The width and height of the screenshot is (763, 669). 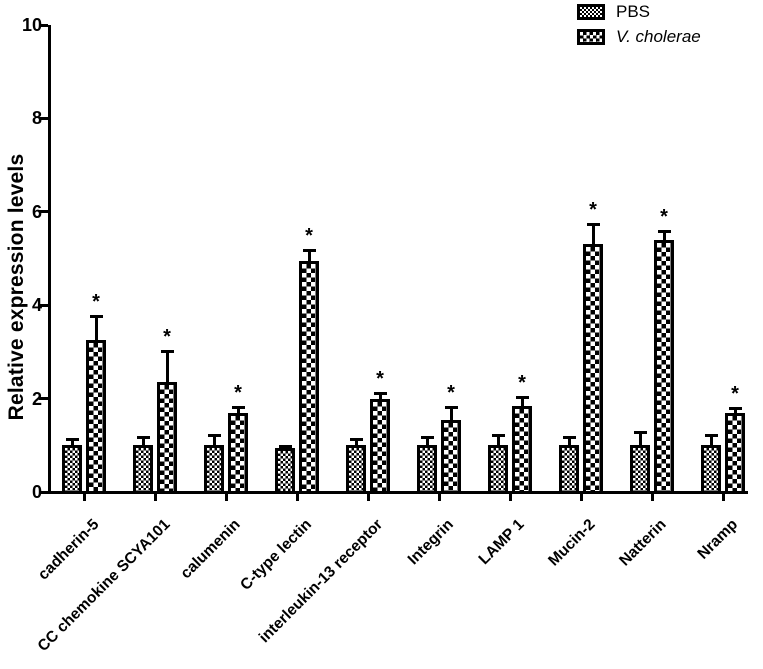 I want to click on legend-label-pbs: PBS, so click(x=633, y=11).